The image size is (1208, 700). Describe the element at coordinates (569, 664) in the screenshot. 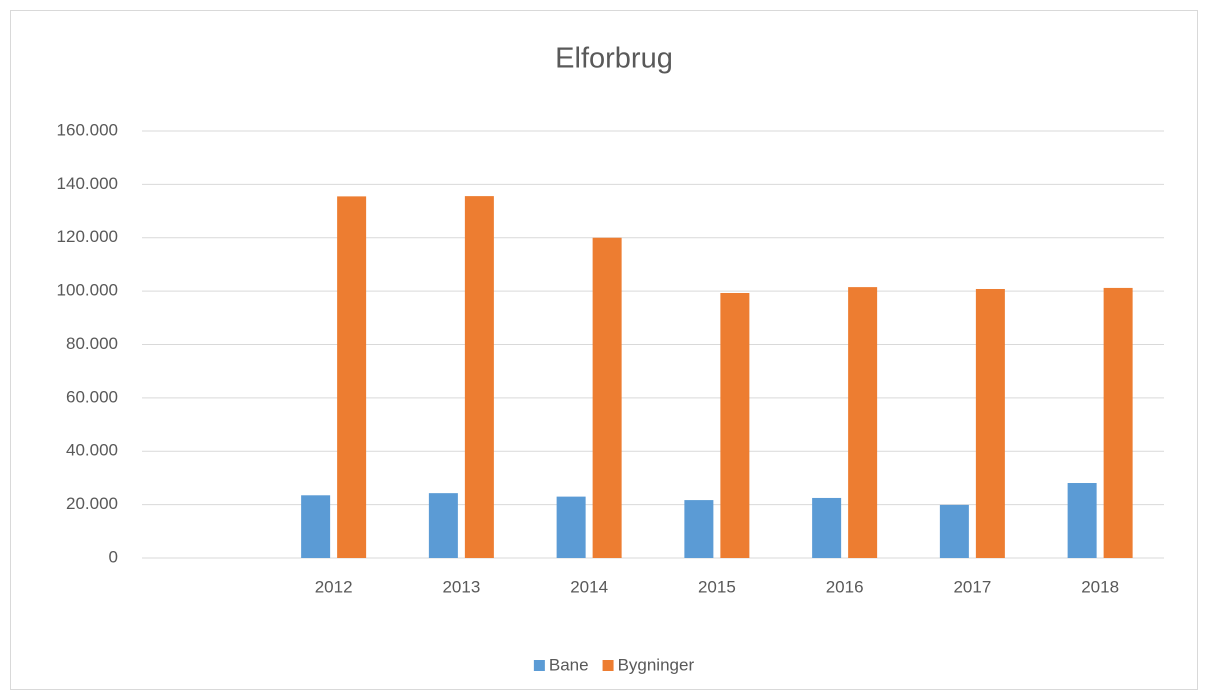

I see `legend-label: Bane` at that location.